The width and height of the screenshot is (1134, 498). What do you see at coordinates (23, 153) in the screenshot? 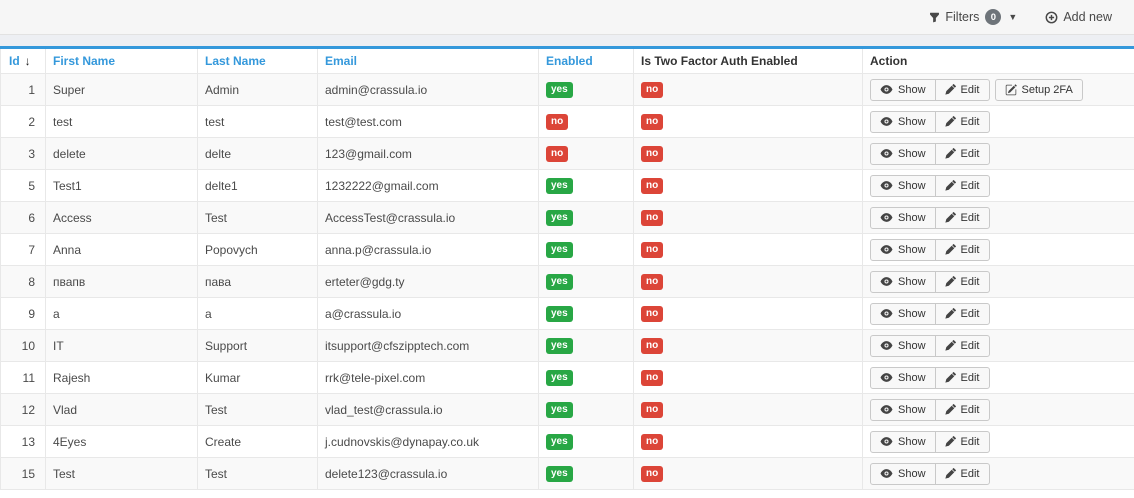
I see `cell-id: 3` at bounding box center [23, 153].